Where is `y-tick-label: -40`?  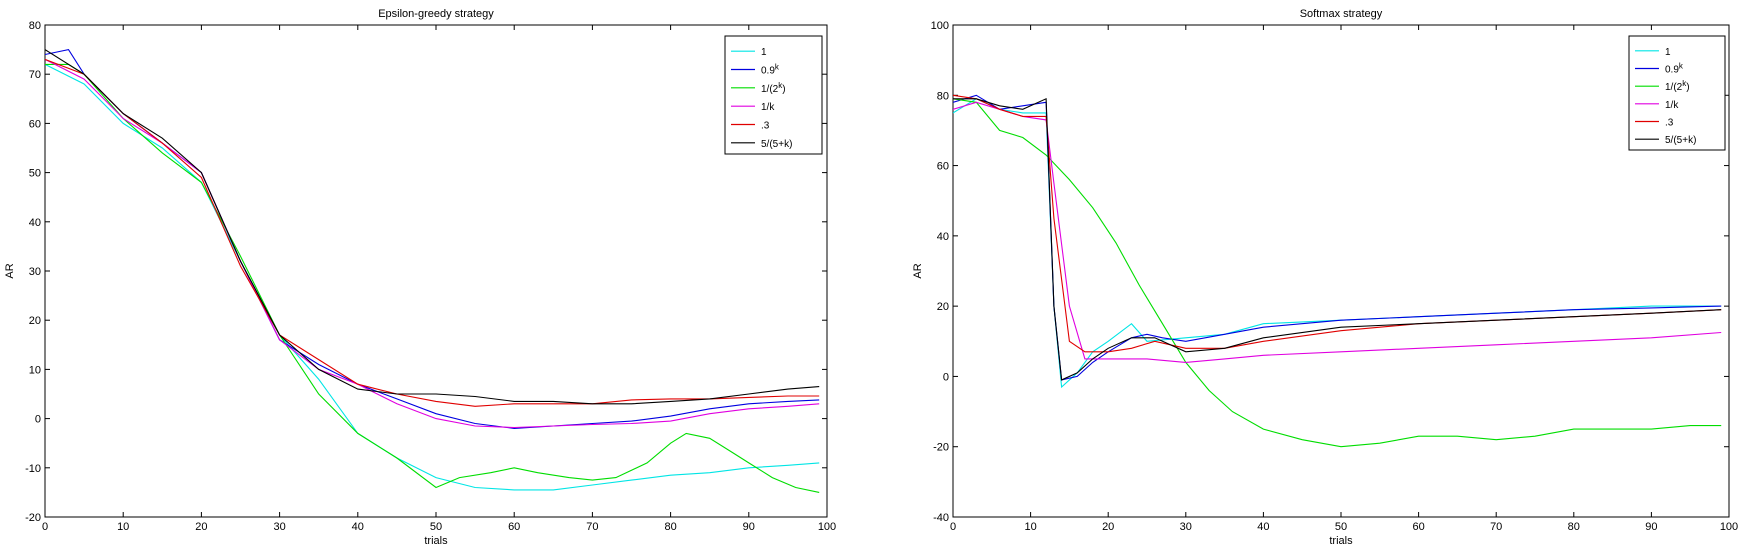
y-tick-label: -40 is located at coordinates (941, 518).